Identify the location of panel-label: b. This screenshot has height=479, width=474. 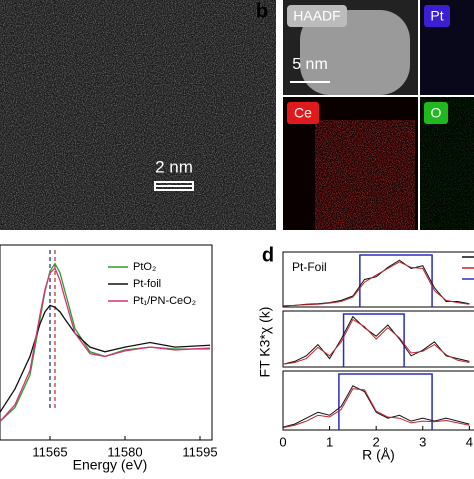
(262, 11).